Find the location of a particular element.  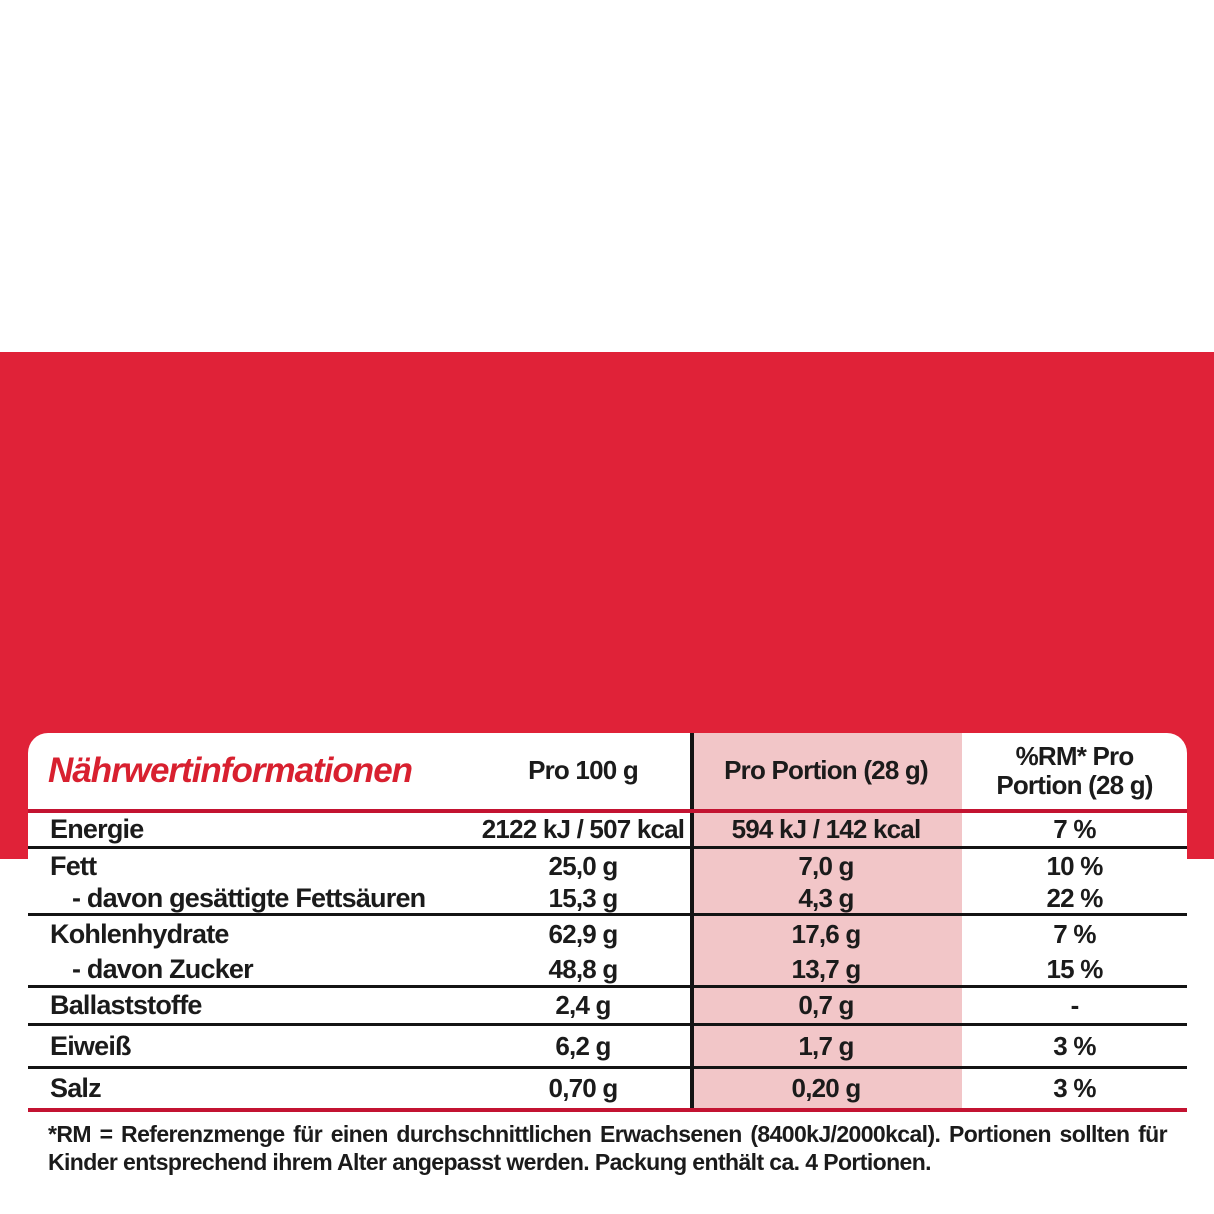

rm-value: 10 % is located at coordinates (1074, 865).